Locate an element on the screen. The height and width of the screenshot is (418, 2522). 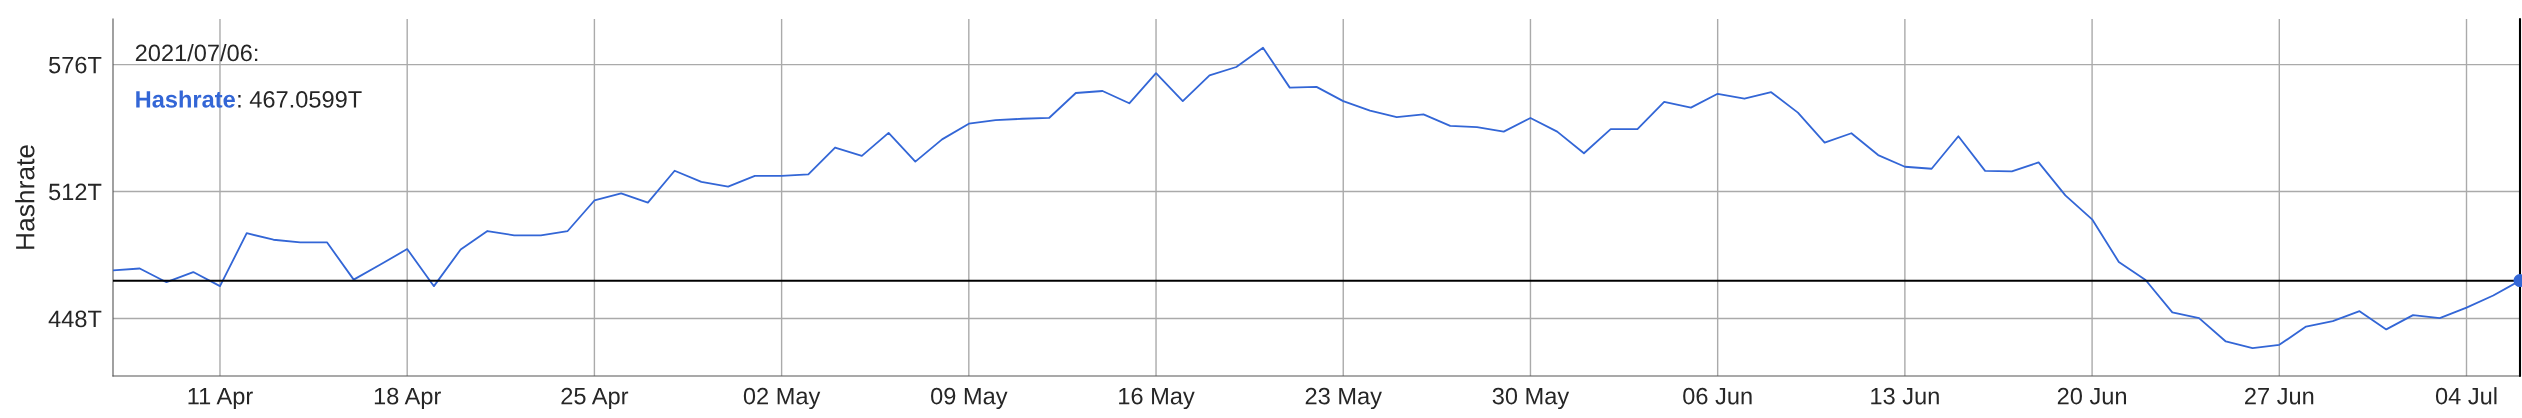
x-tick-label: 11 Apr is located at coordinates (220, 398).